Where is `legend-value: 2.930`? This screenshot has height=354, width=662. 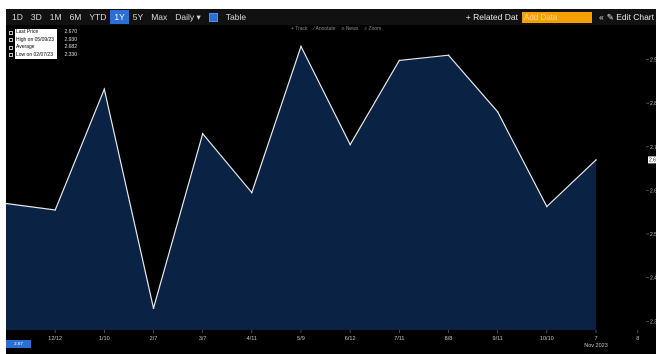
legend-value: 2.930 is located at coordinates (70, 39).